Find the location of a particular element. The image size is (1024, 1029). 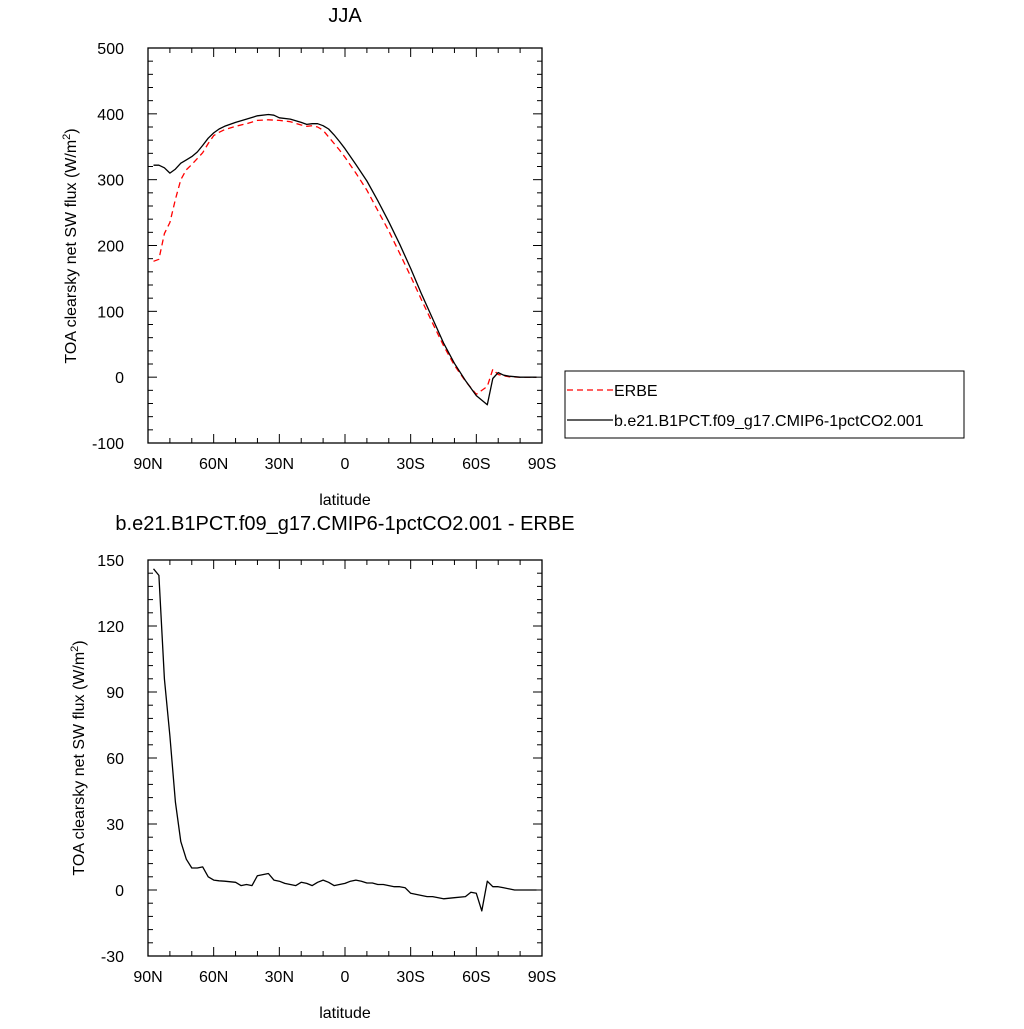

top-x-axis-label: latitude is located at coordinates (345, 500).